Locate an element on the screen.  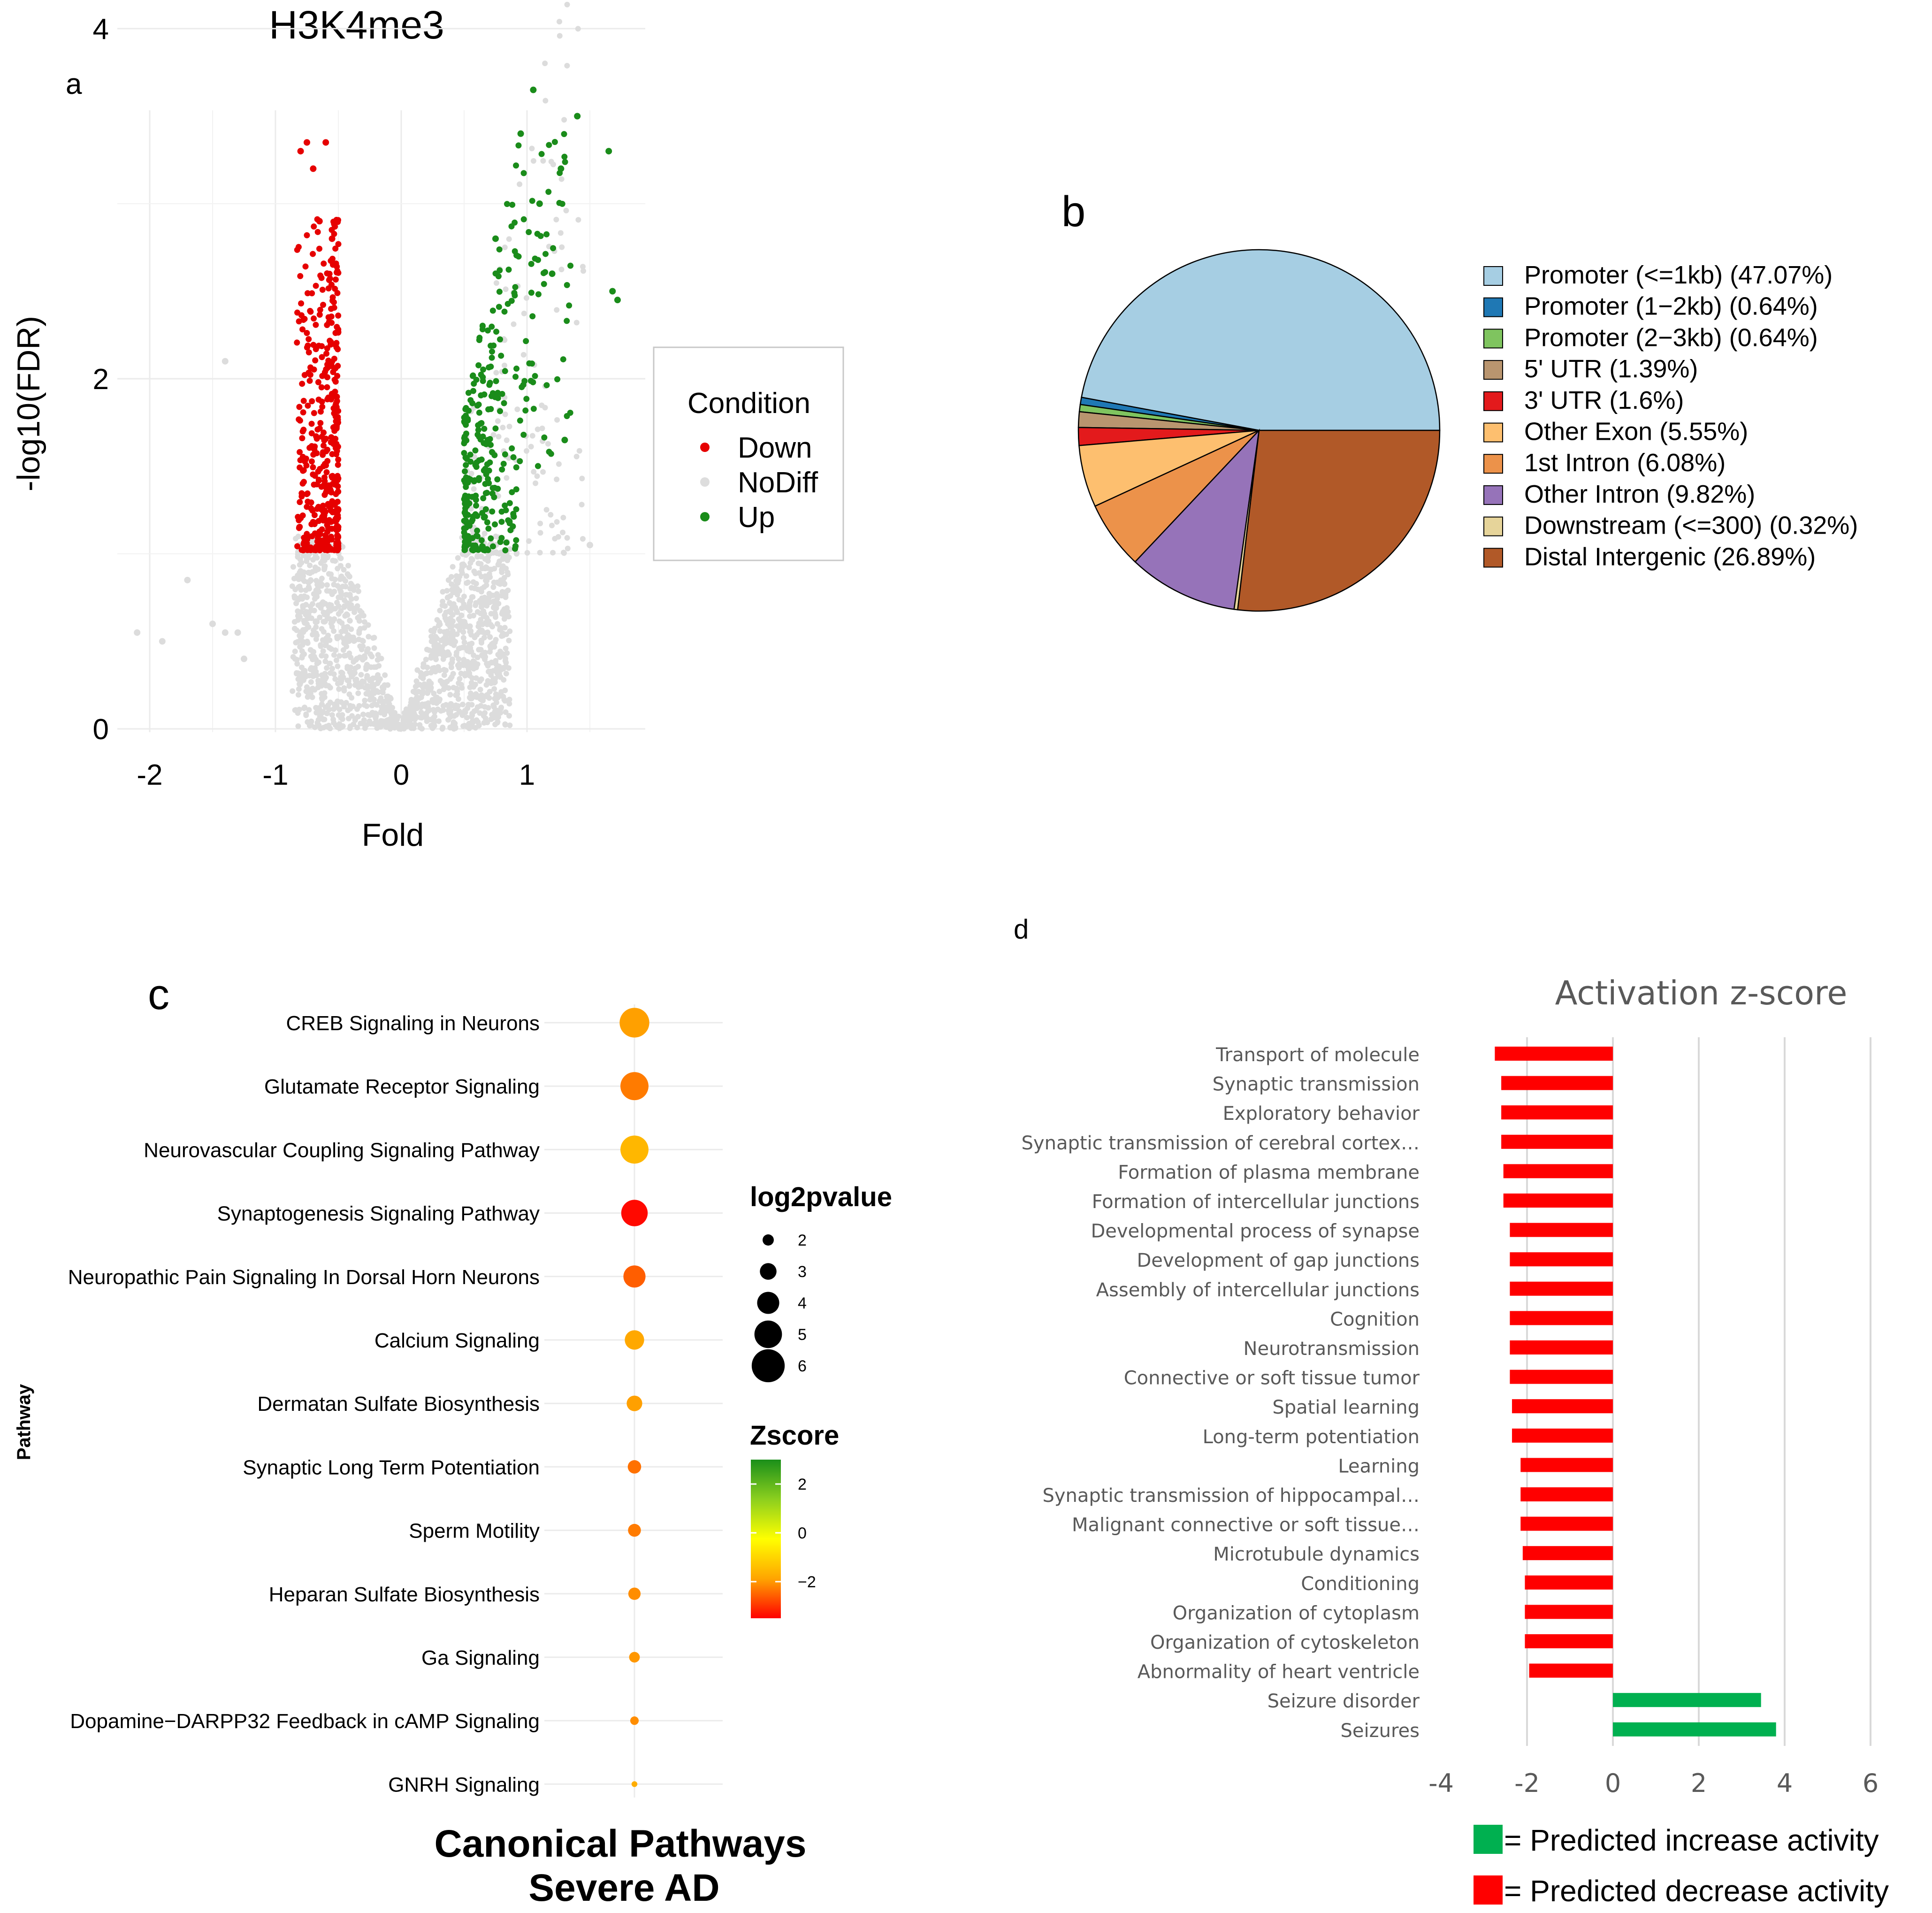
activation-x-tick: 6 is located at coordinates (1871, 1783).